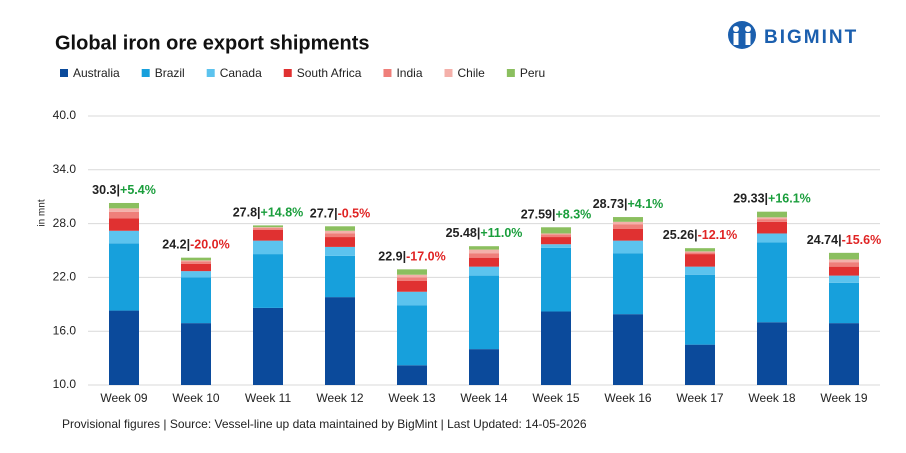 This screenshot has width=906, height=453. What do you see at coordinates (245, 213) in the screenshot?
I see `total-value: 27.8` at bounding box center [245, 213].